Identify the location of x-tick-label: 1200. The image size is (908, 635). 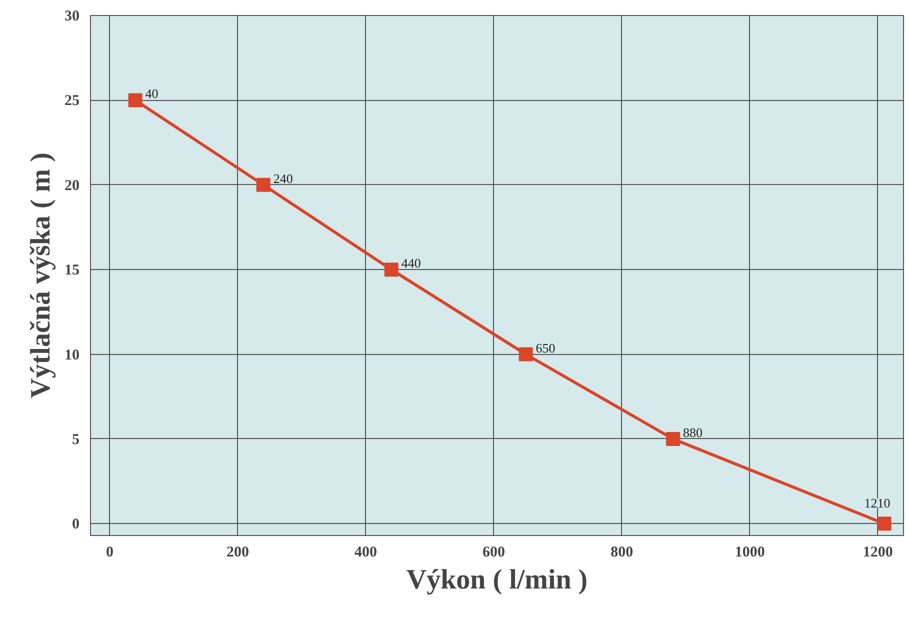
(877, 552).